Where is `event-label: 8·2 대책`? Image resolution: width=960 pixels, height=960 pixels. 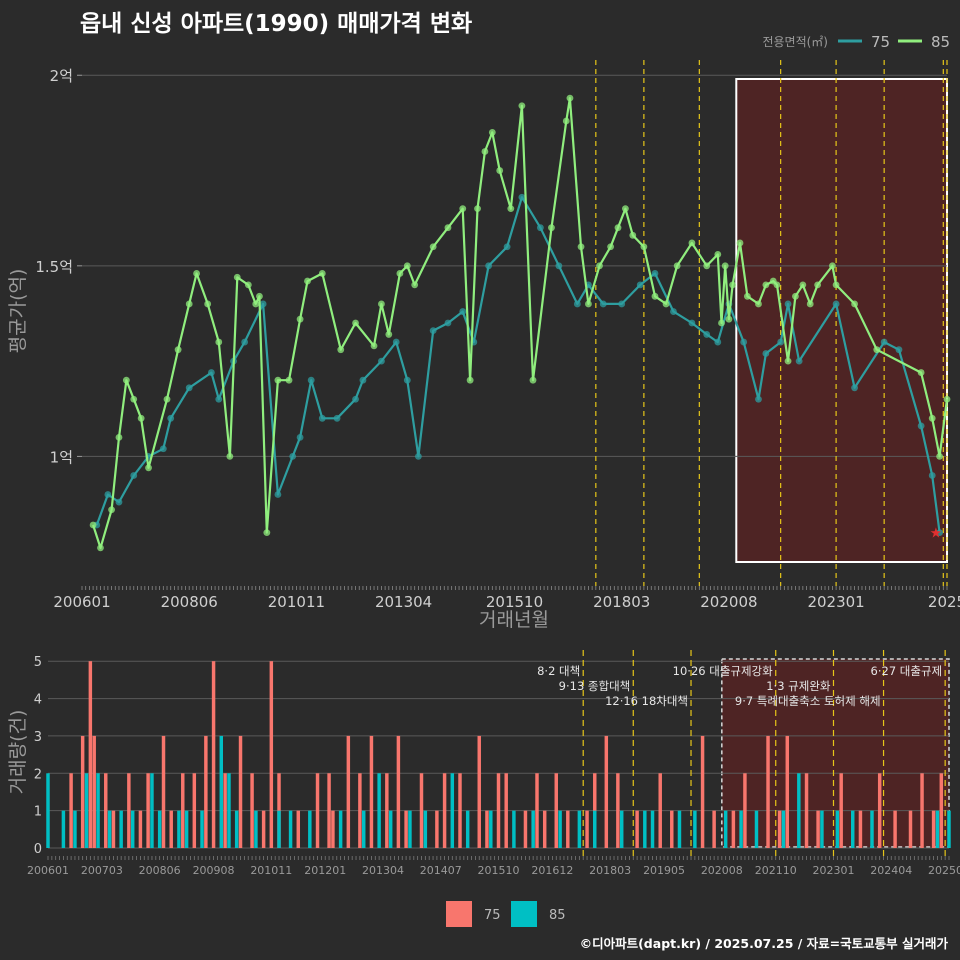
event-label: 8·2 대책 is located at coordinates (558, 671).